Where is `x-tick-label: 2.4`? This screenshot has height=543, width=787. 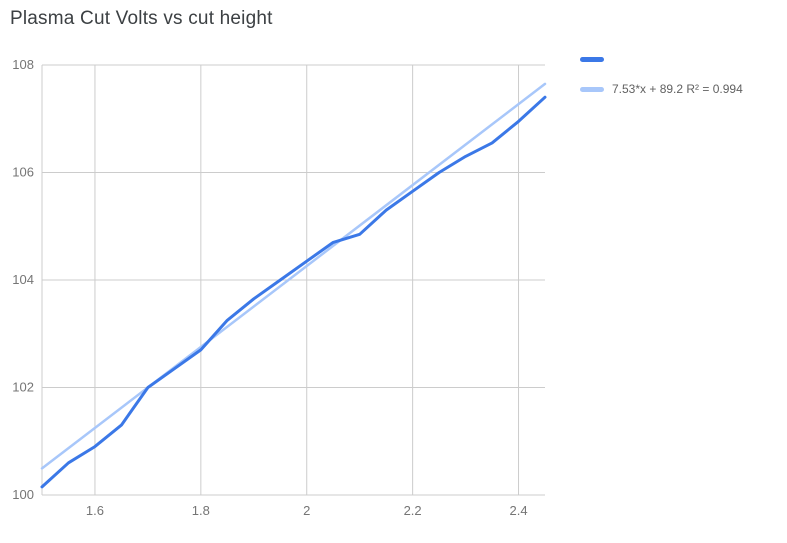
x-tick-label: 2.4 is located at coordinates (518, 510).